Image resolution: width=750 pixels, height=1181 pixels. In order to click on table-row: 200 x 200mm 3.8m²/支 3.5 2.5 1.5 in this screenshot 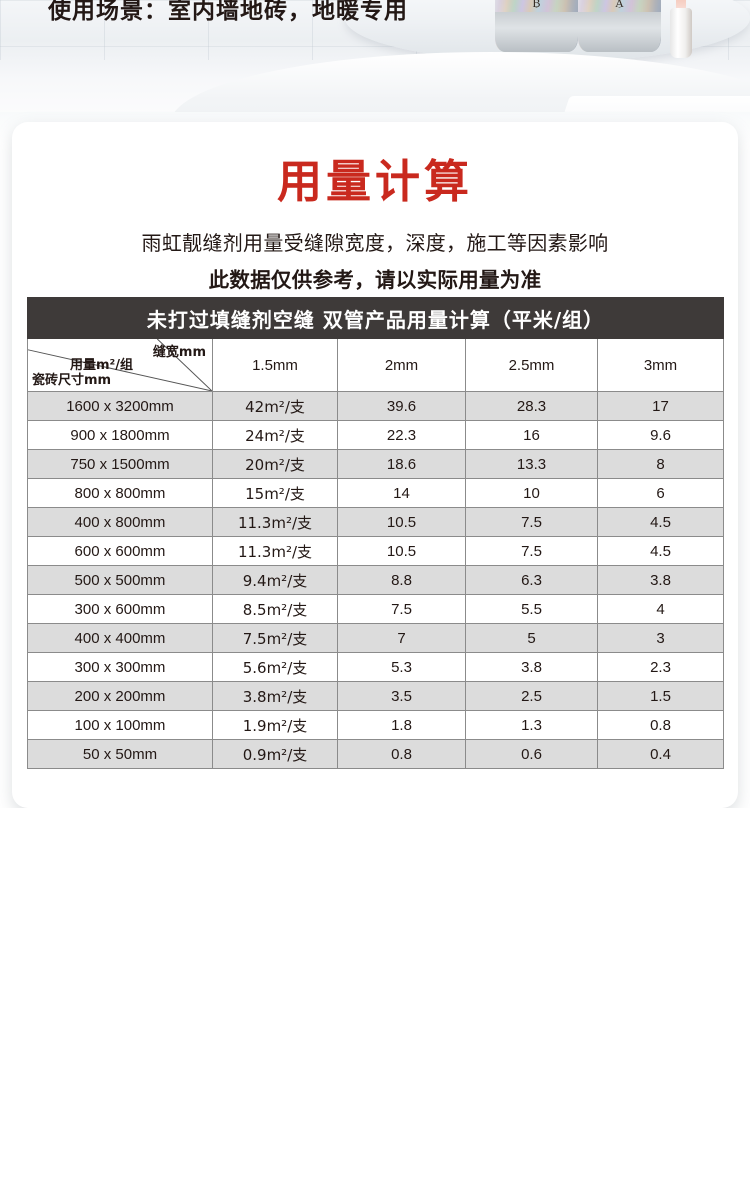, I will do `click(375, 696)`.